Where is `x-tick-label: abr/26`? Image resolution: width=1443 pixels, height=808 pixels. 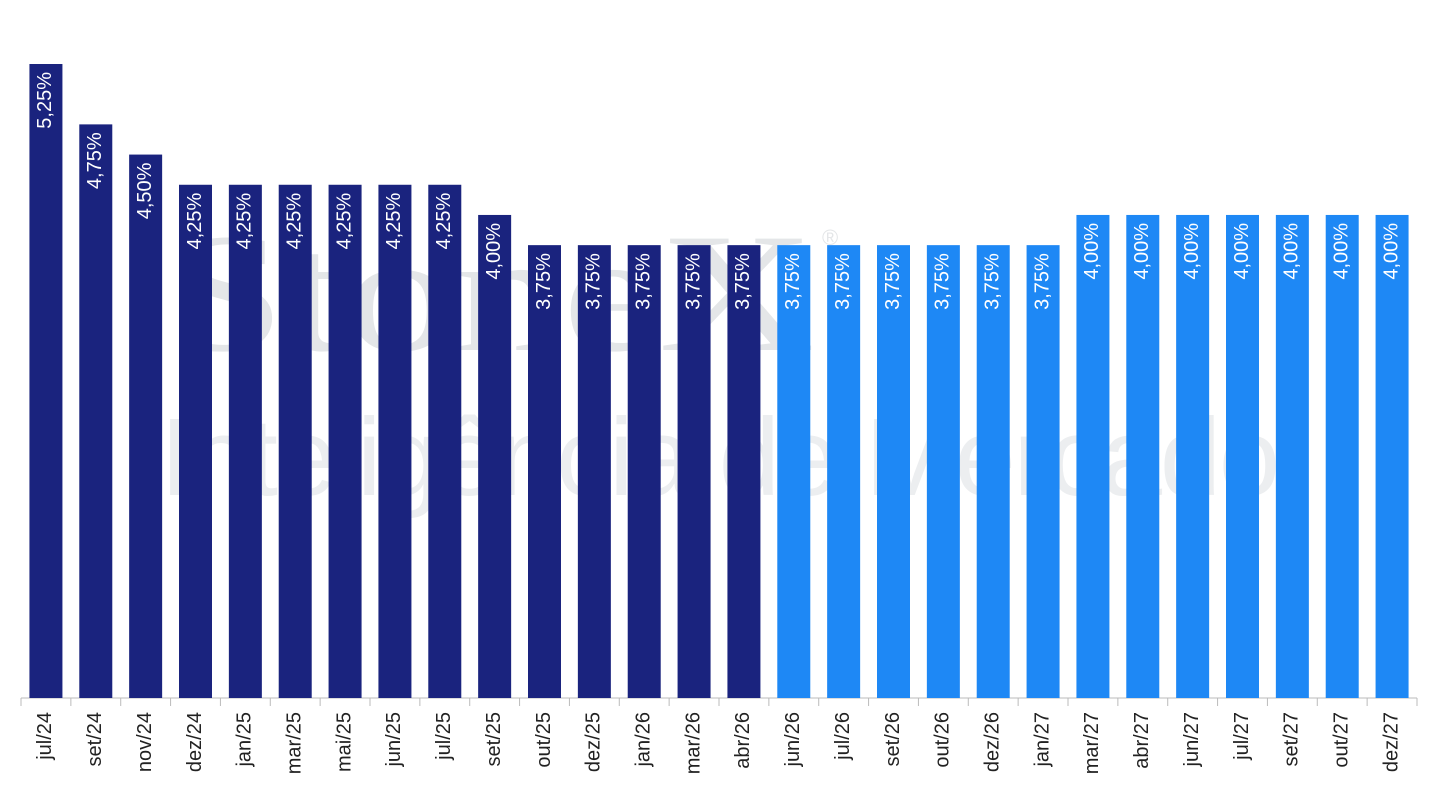
x-tick-label: abr/26 is located at coordinates (743, 740).